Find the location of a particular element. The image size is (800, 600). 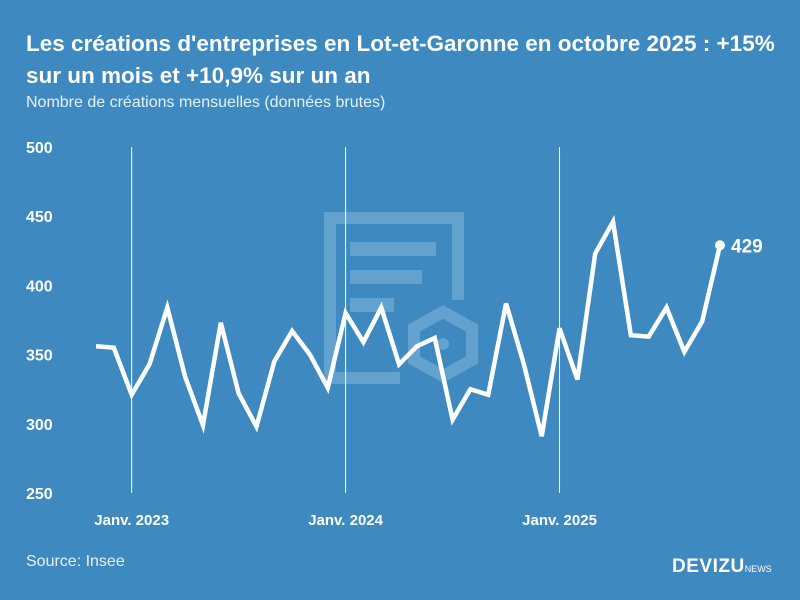

brand-name: DEVIZU is located at coordinates (708, 566).